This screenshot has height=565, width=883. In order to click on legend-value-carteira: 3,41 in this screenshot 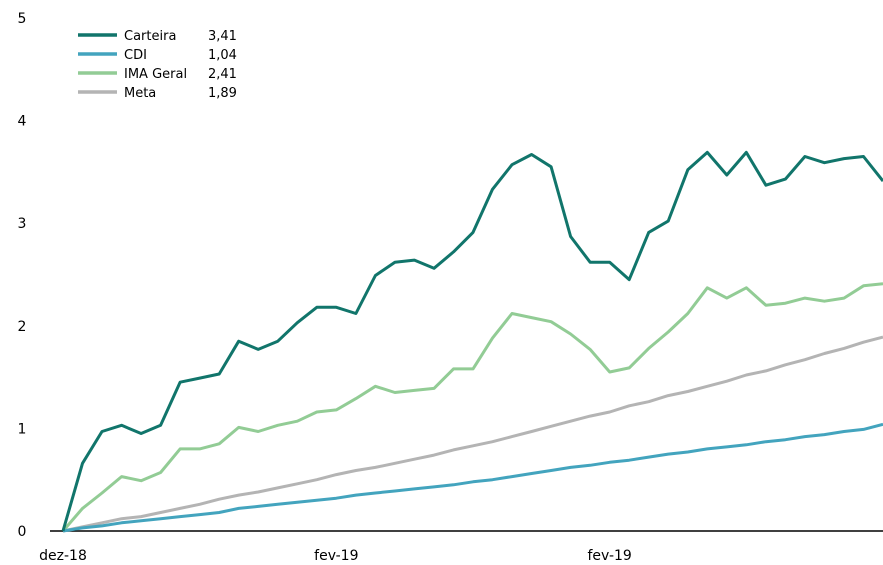, I will do `click(222, 36)`.